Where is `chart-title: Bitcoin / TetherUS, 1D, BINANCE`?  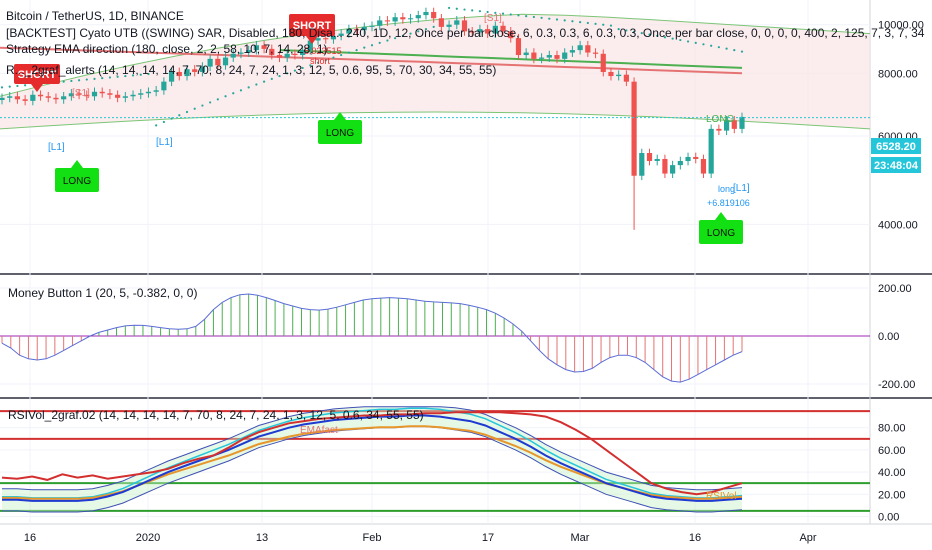 chart-title: Bitcoin / TetherUS, 1D, BINANCE is located at coordinates (95, 16).